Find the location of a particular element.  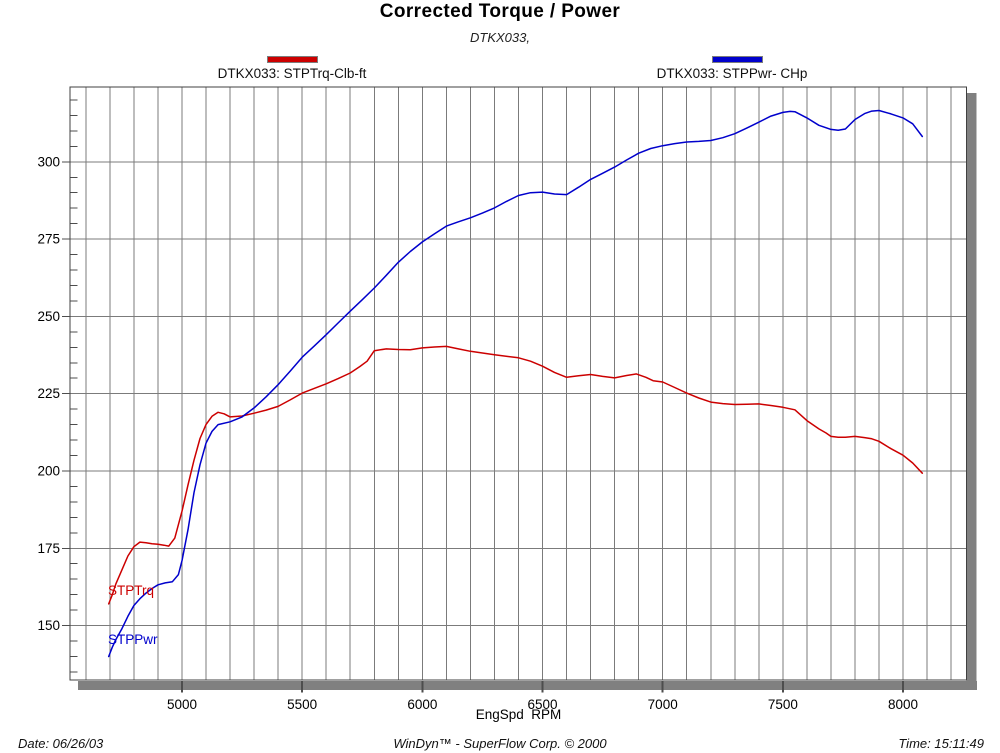

chart-subtitle: DTKX033, is located at coordinates (500, 37).